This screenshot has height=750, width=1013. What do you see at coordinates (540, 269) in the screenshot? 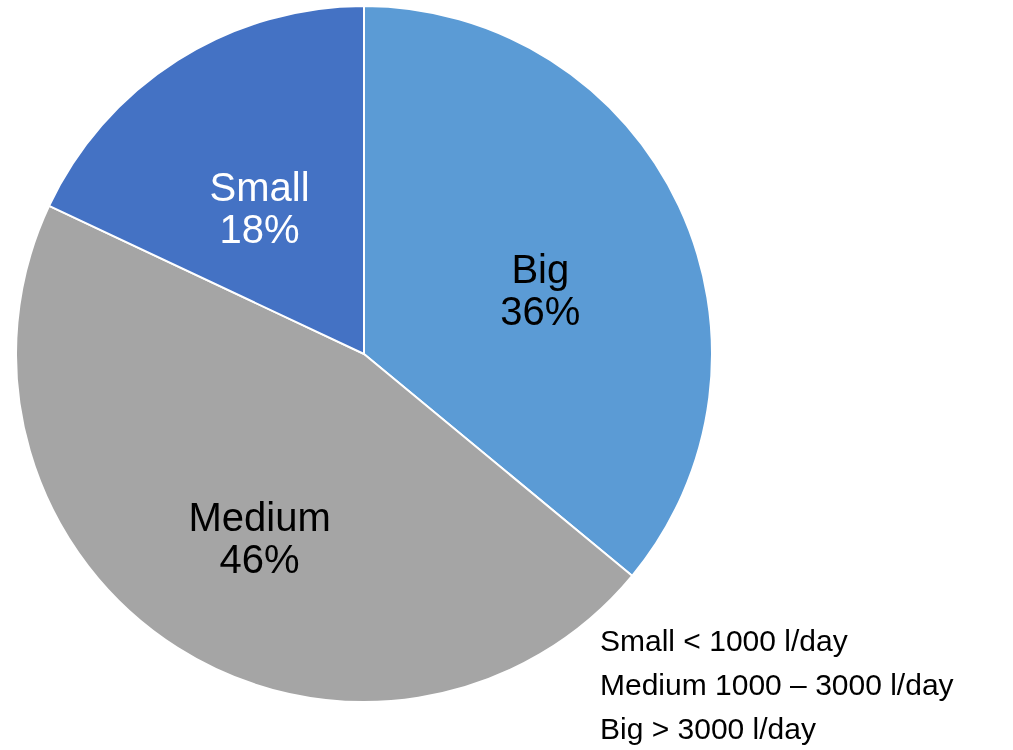
I see `slice-label: Big` at bounding box center [540, 269].